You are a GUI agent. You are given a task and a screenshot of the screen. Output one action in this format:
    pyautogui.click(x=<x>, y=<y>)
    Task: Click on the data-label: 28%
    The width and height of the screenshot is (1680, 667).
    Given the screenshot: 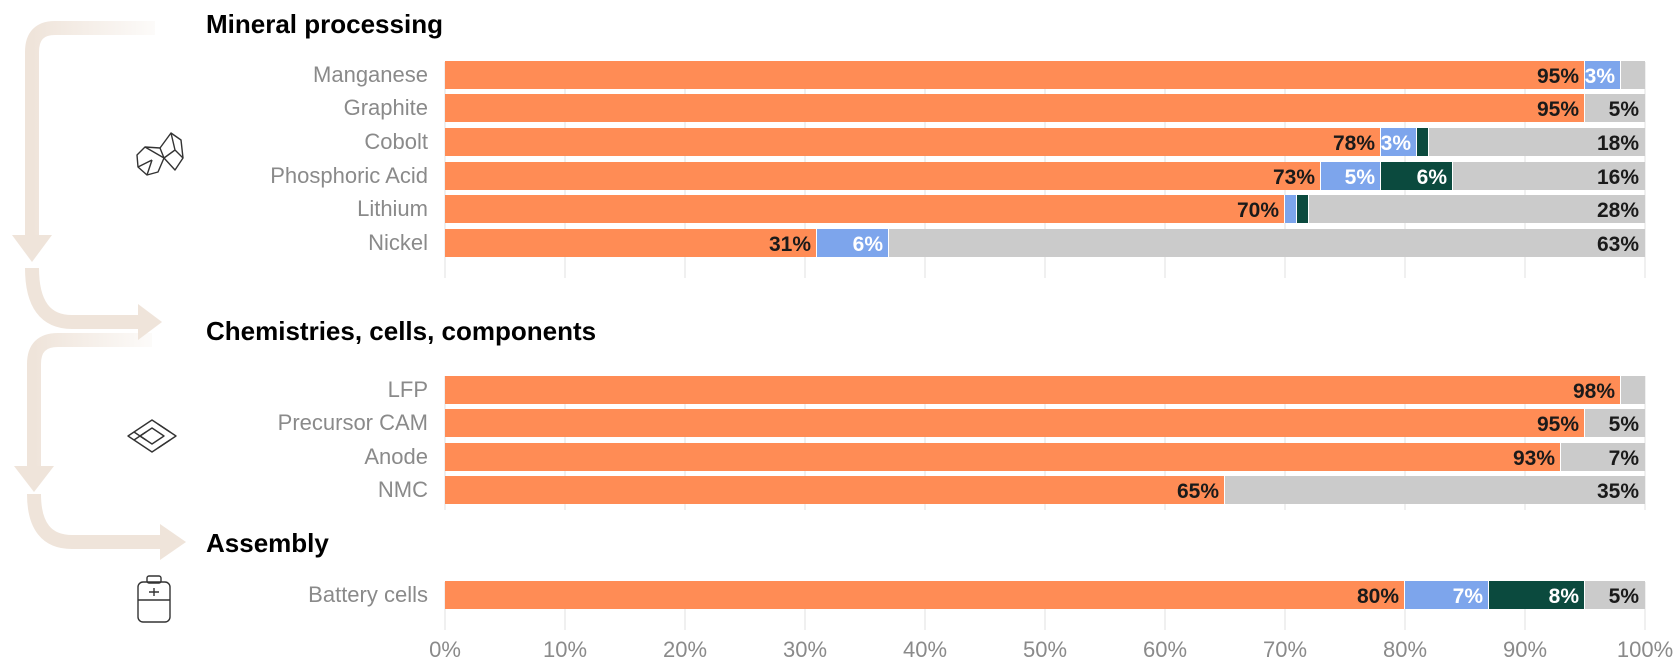 What is the action you would take?
    pyautogui.click(x=1618, y=210)
    